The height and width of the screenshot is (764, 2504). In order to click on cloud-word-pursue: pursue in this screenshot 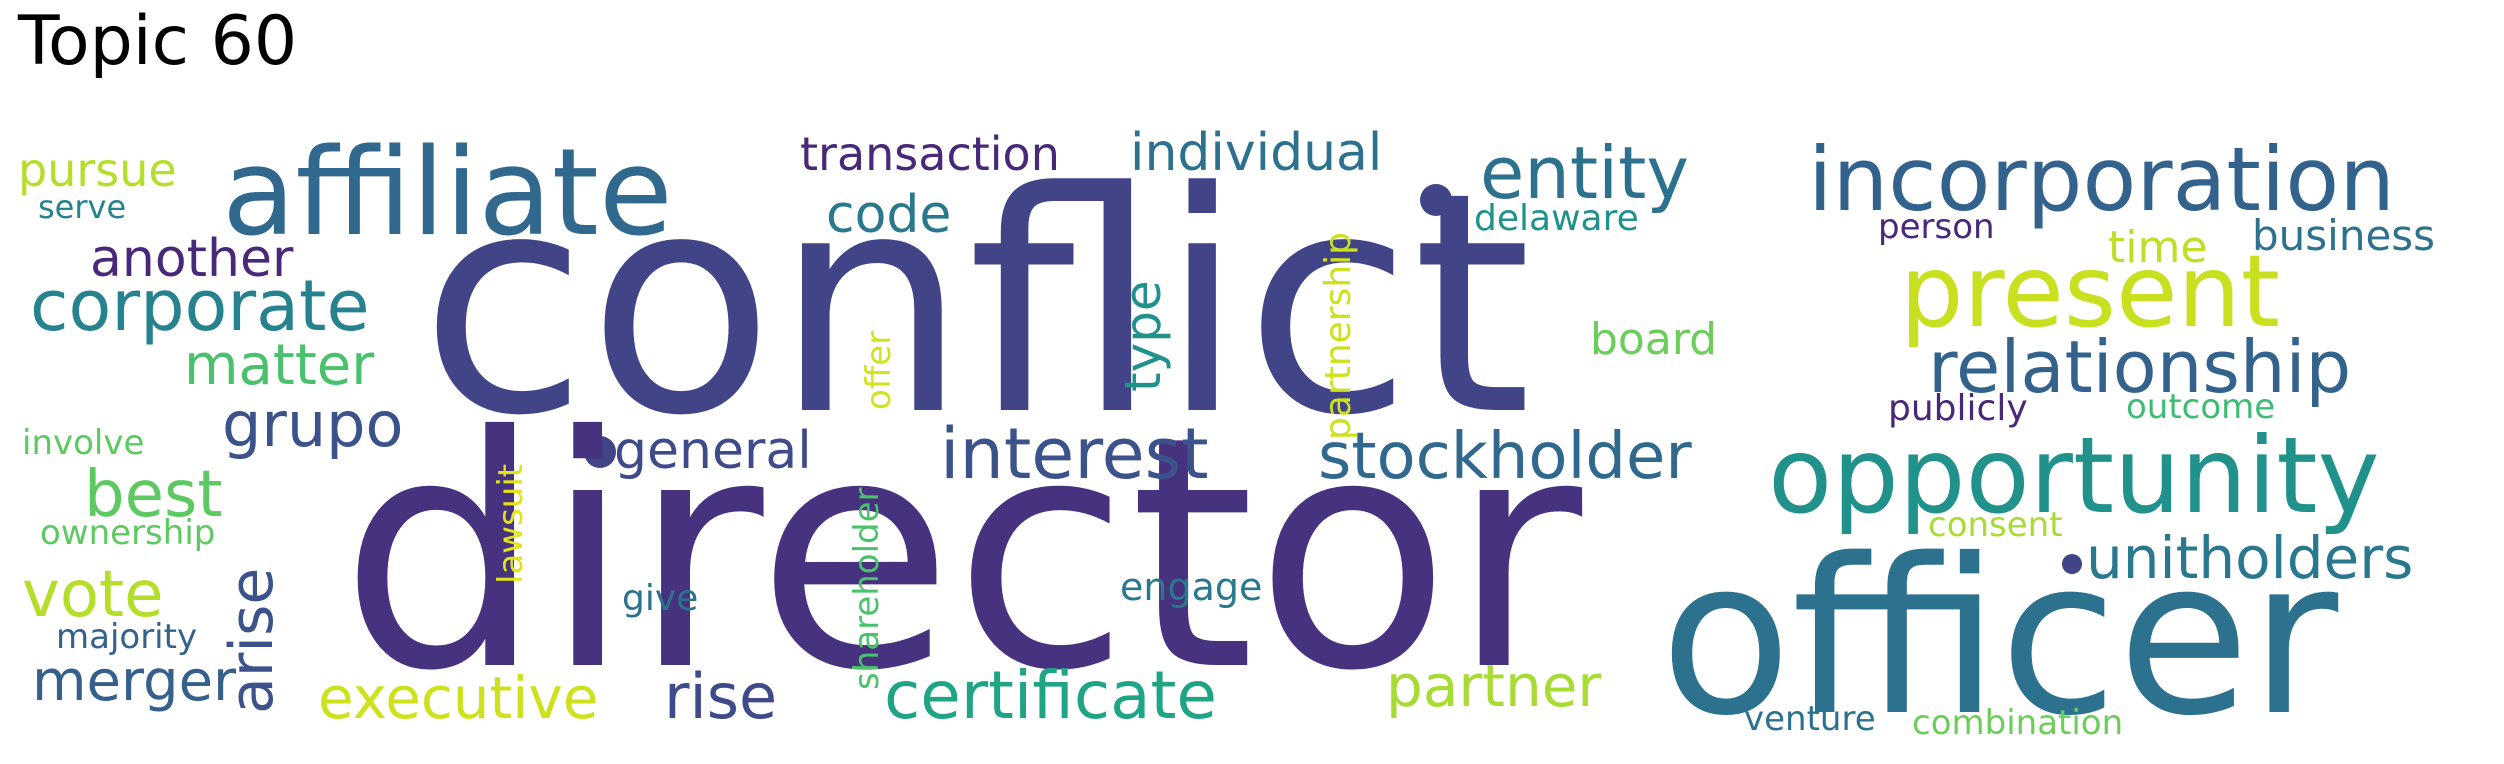, I will do `click(97, 170)`.